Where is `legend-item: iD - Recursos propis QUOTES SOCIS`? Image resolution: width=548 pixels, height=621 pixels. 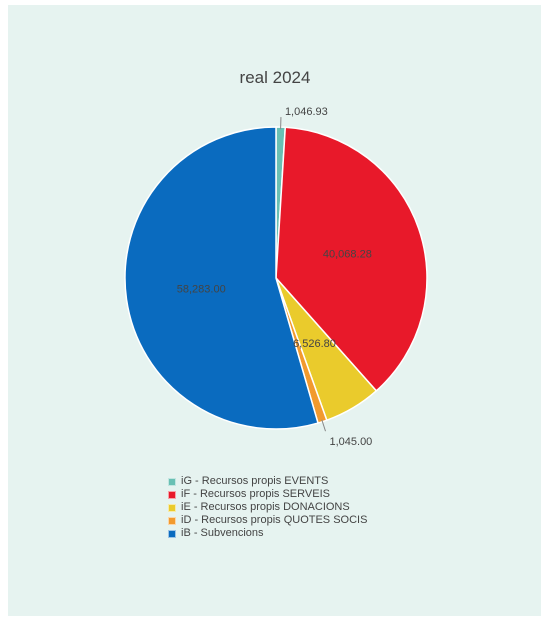 legend-item: iD - Recursos propis QUOTES SOCIS is located at coordinates (267, 520).